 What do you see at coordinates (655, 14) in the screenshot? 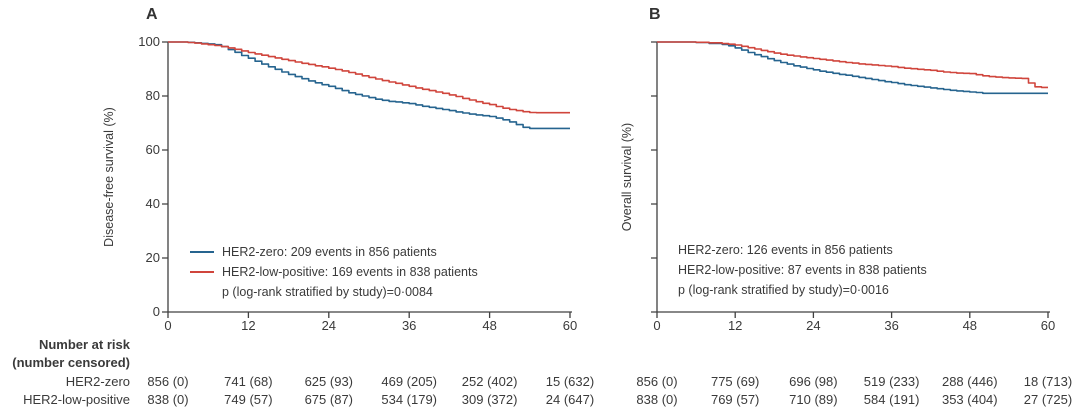
I see `panel-b-label: B` at bounding box center [655, 14].